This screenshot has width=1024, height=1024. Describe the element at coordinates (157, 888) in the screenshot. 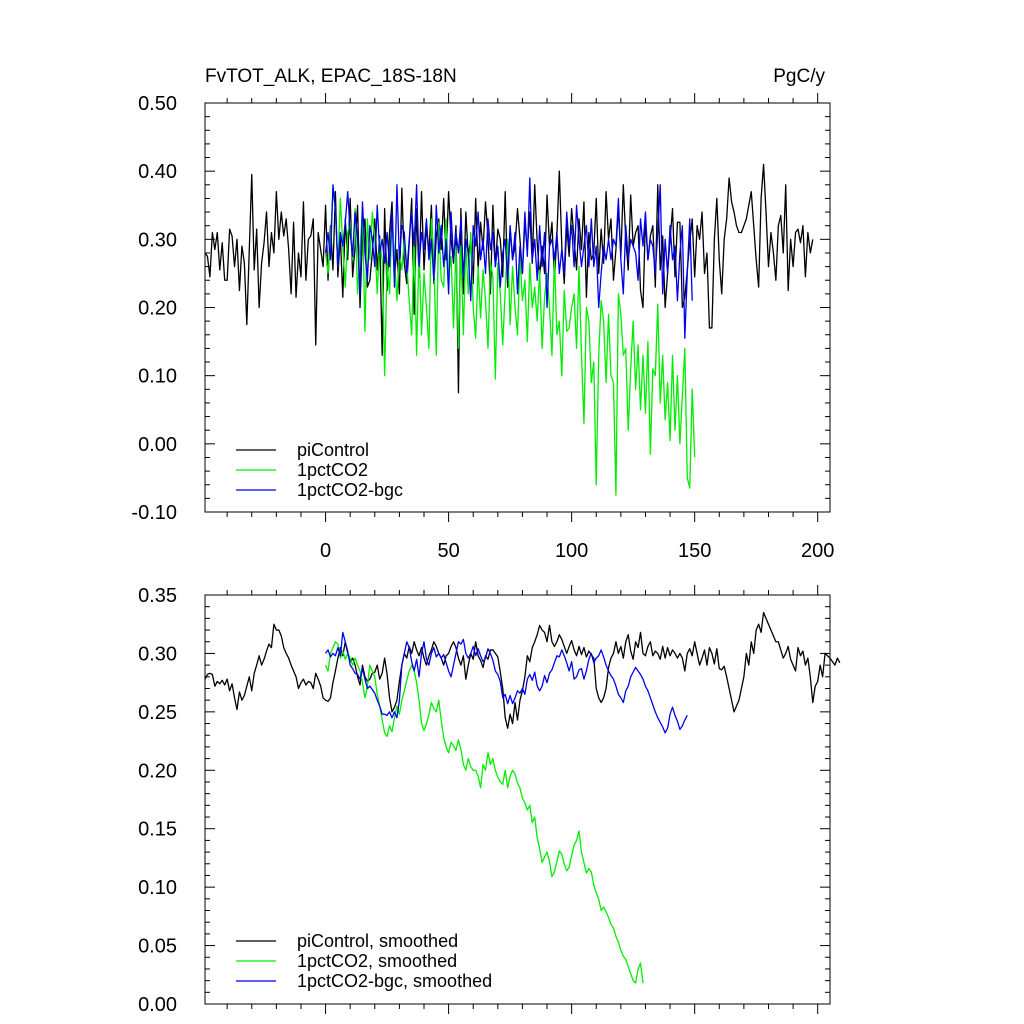

I see `bottom-ytick-label: 0.10` at that location.